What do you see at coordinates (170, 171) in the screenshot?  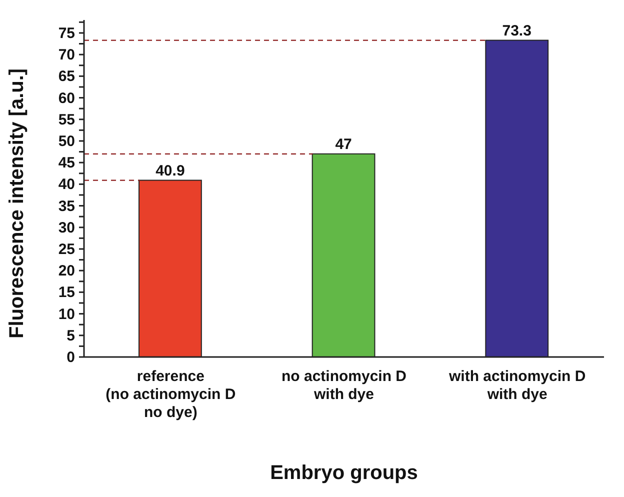 I see `data-label: 40.9` at bounding box center [170, 171].